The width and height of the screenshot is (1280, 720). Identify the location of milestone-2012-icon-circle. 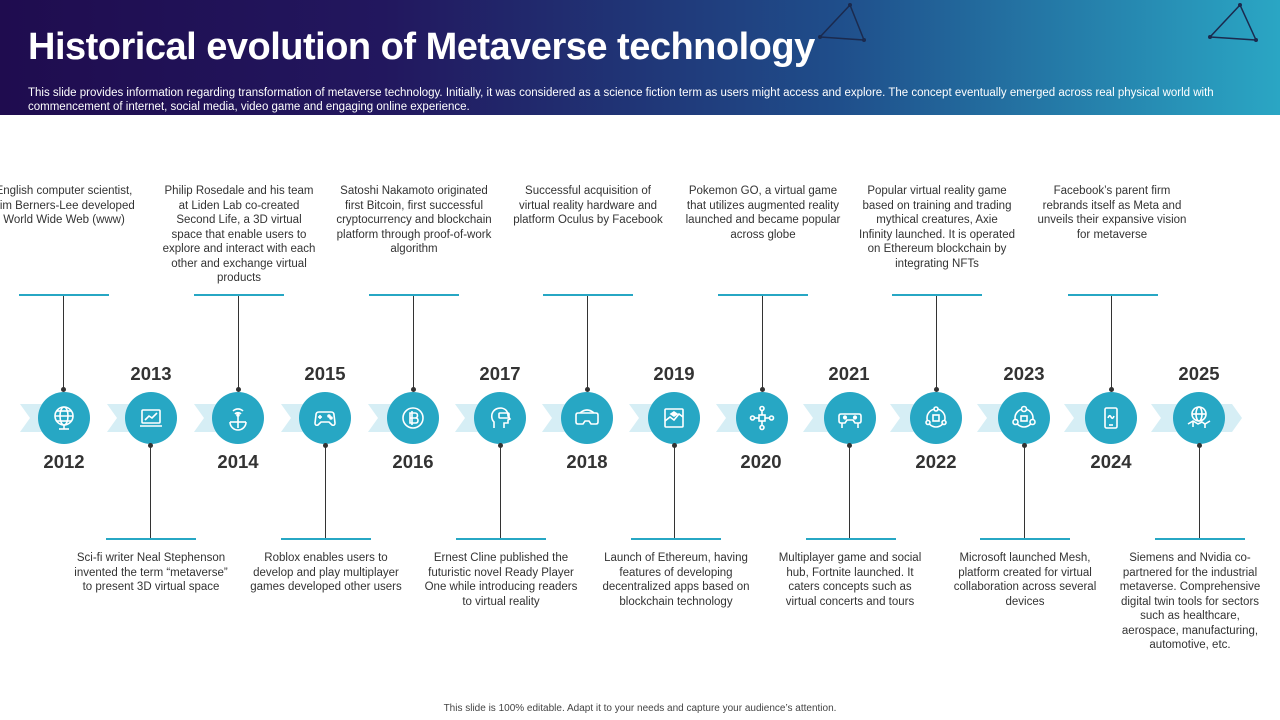
(64, 418).